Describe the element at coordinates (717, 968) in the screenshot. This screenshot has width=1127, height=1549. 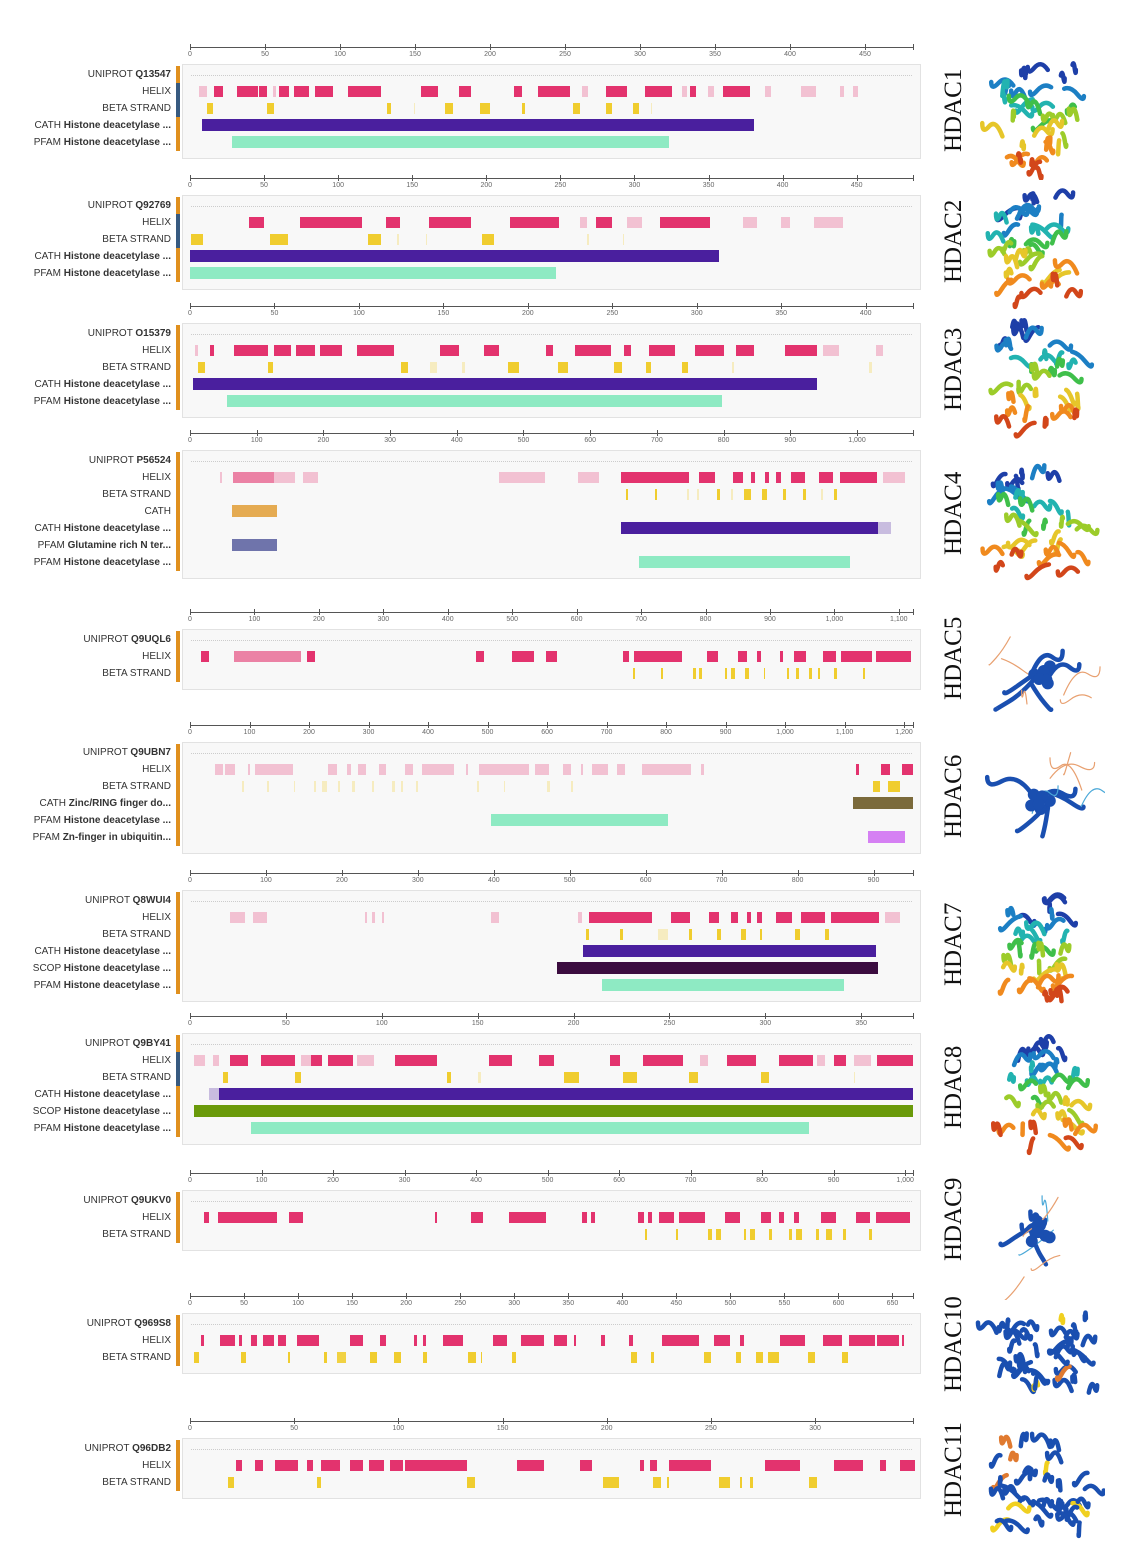
I see `scop_hd7-feature` at that location.